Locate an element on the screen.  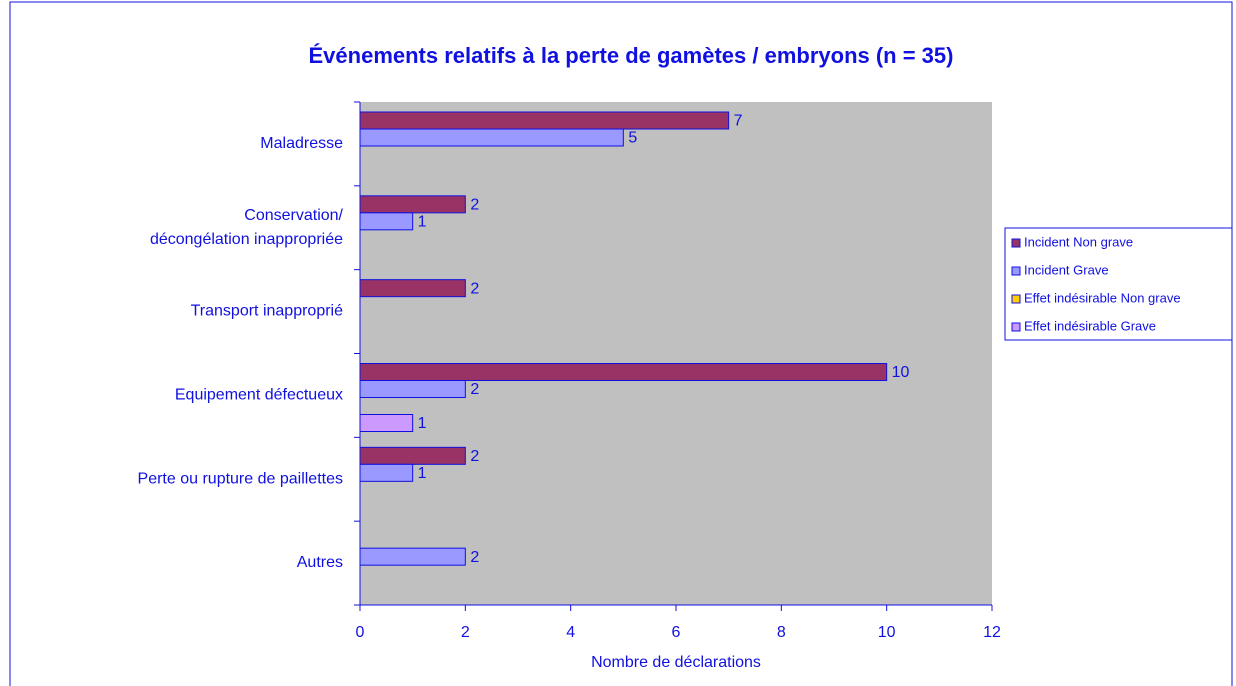
x-tick-label: 0 is located at coordinates (360, 632).